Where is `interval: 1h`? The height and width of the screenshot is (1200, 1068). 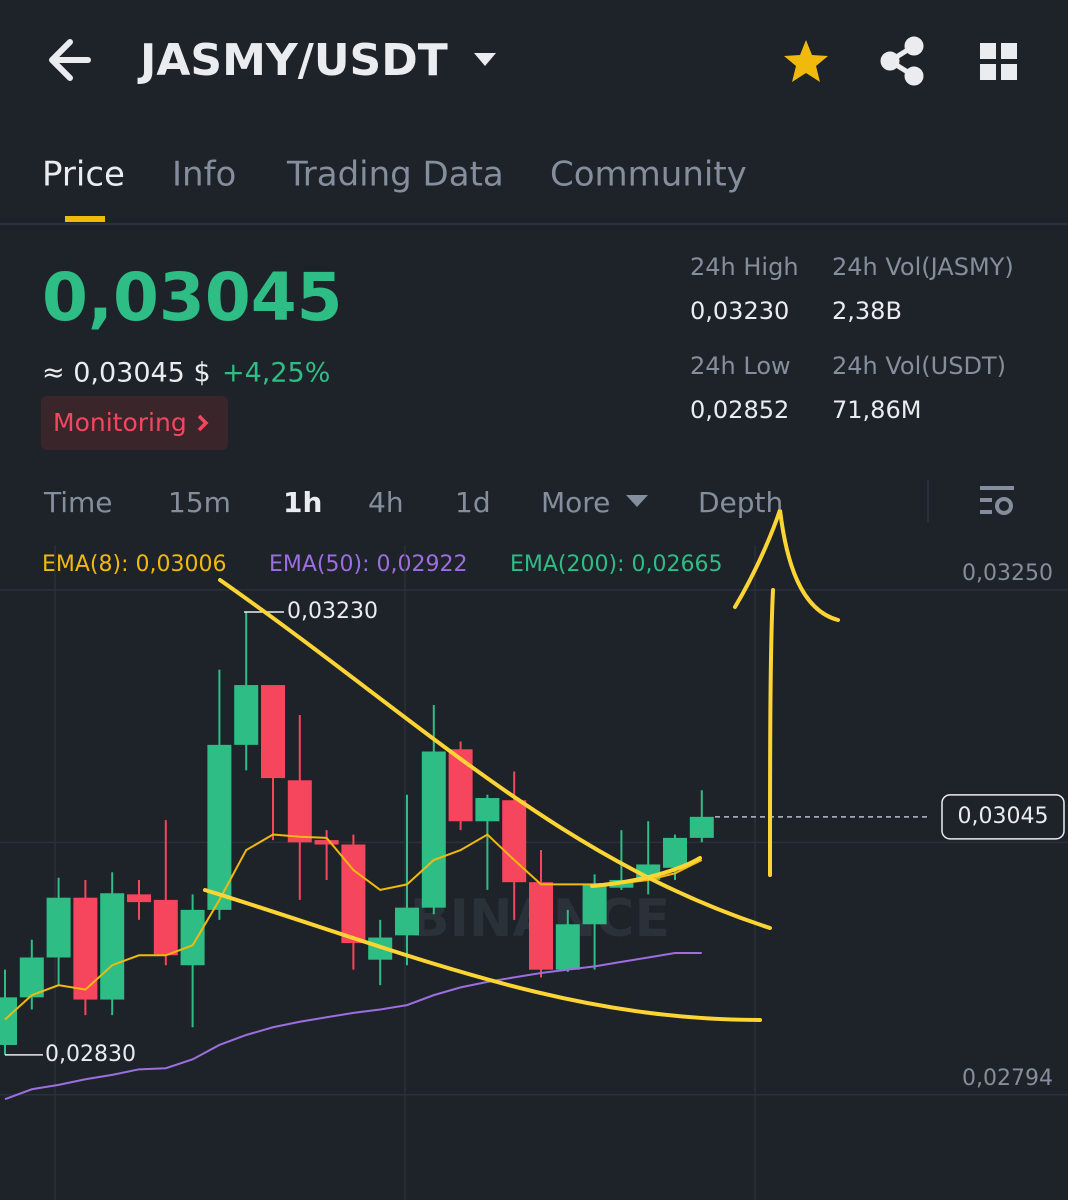
interval: 1h is located at coordinates (302, 502).